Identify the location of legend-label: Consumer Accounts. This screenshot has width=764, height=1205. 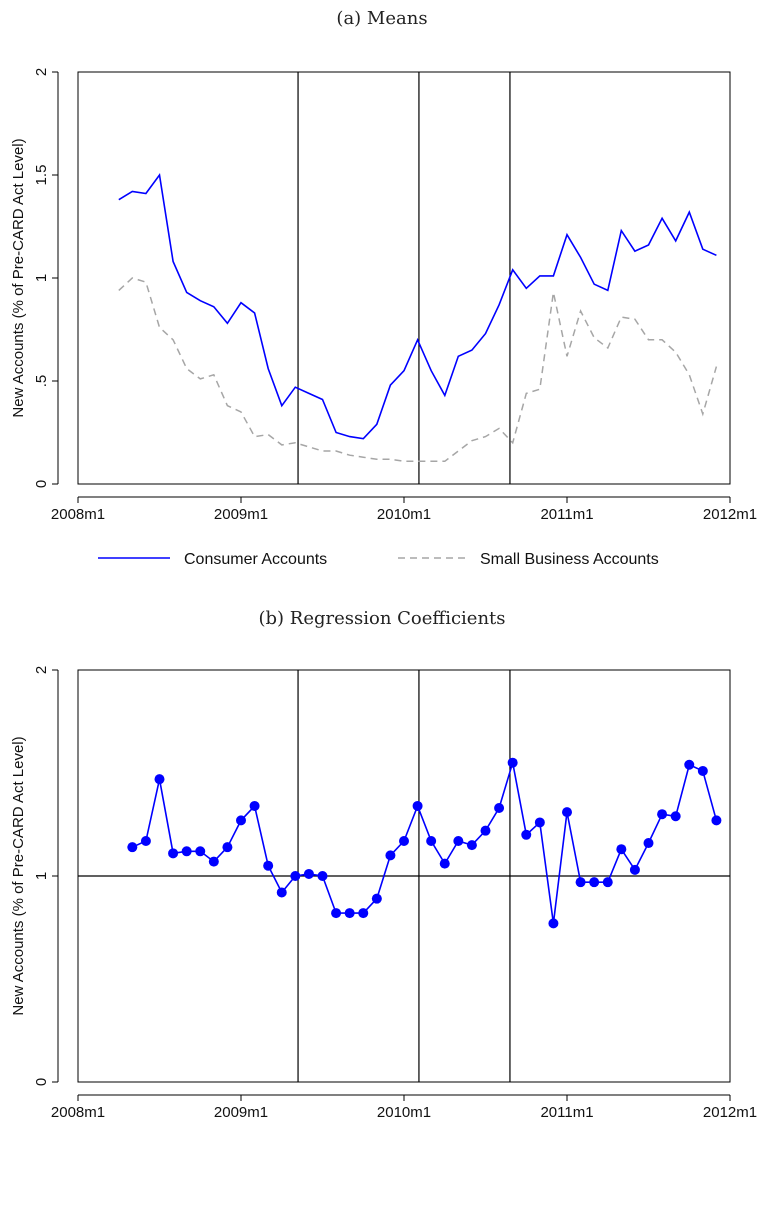
(255, 559).